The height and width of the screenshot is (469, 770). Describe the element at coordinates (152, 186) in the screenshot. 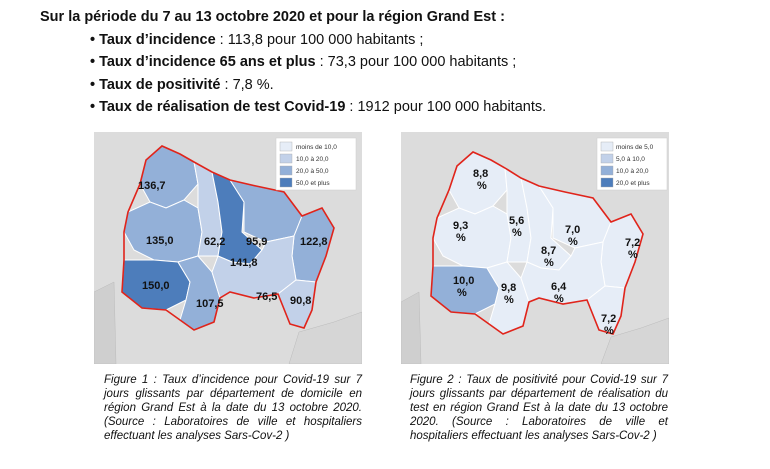

I see `value-label-ardennes: 136,7` at that location.